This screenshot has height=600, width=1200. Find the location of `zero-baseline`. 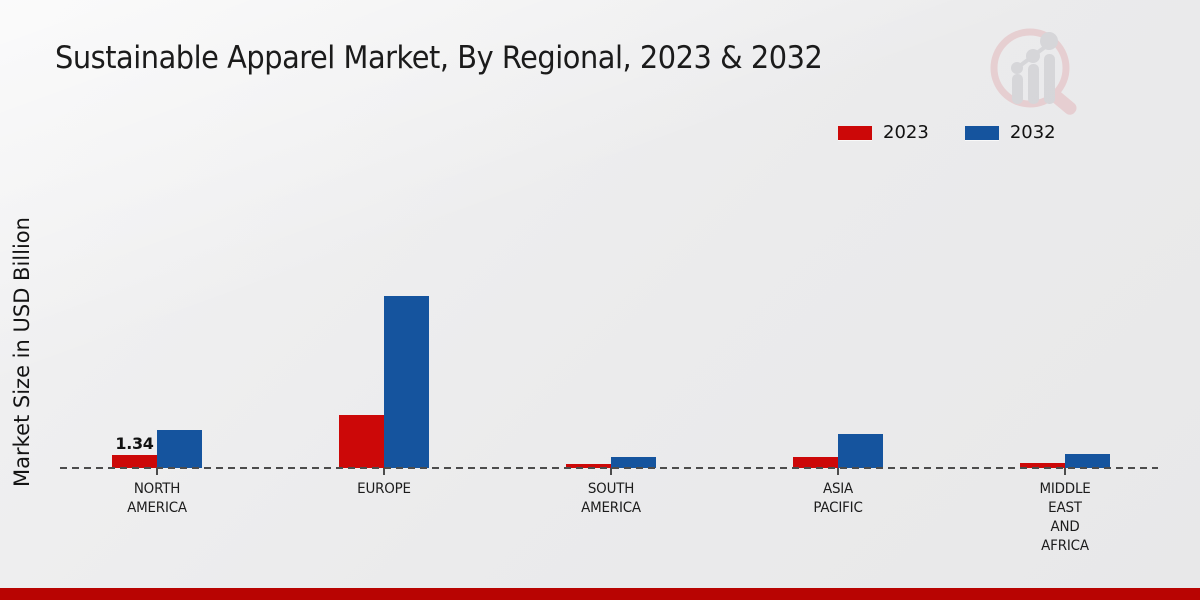

zero-baseline is located at coordinates (609, 468).